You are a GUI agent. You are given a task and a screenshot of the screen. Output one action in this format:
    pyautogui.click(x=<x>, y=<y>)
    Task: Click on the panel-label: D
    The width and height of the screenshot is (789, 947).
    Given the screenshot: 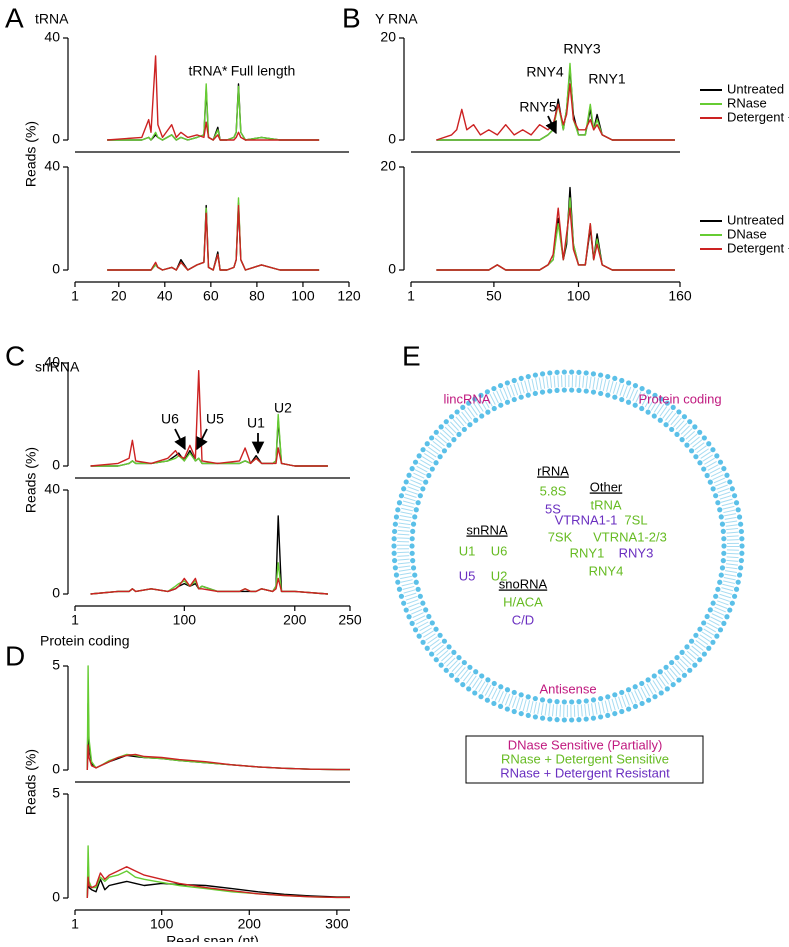 What is the action you would take?
    pyautogui.click(x=15, y=655)
    